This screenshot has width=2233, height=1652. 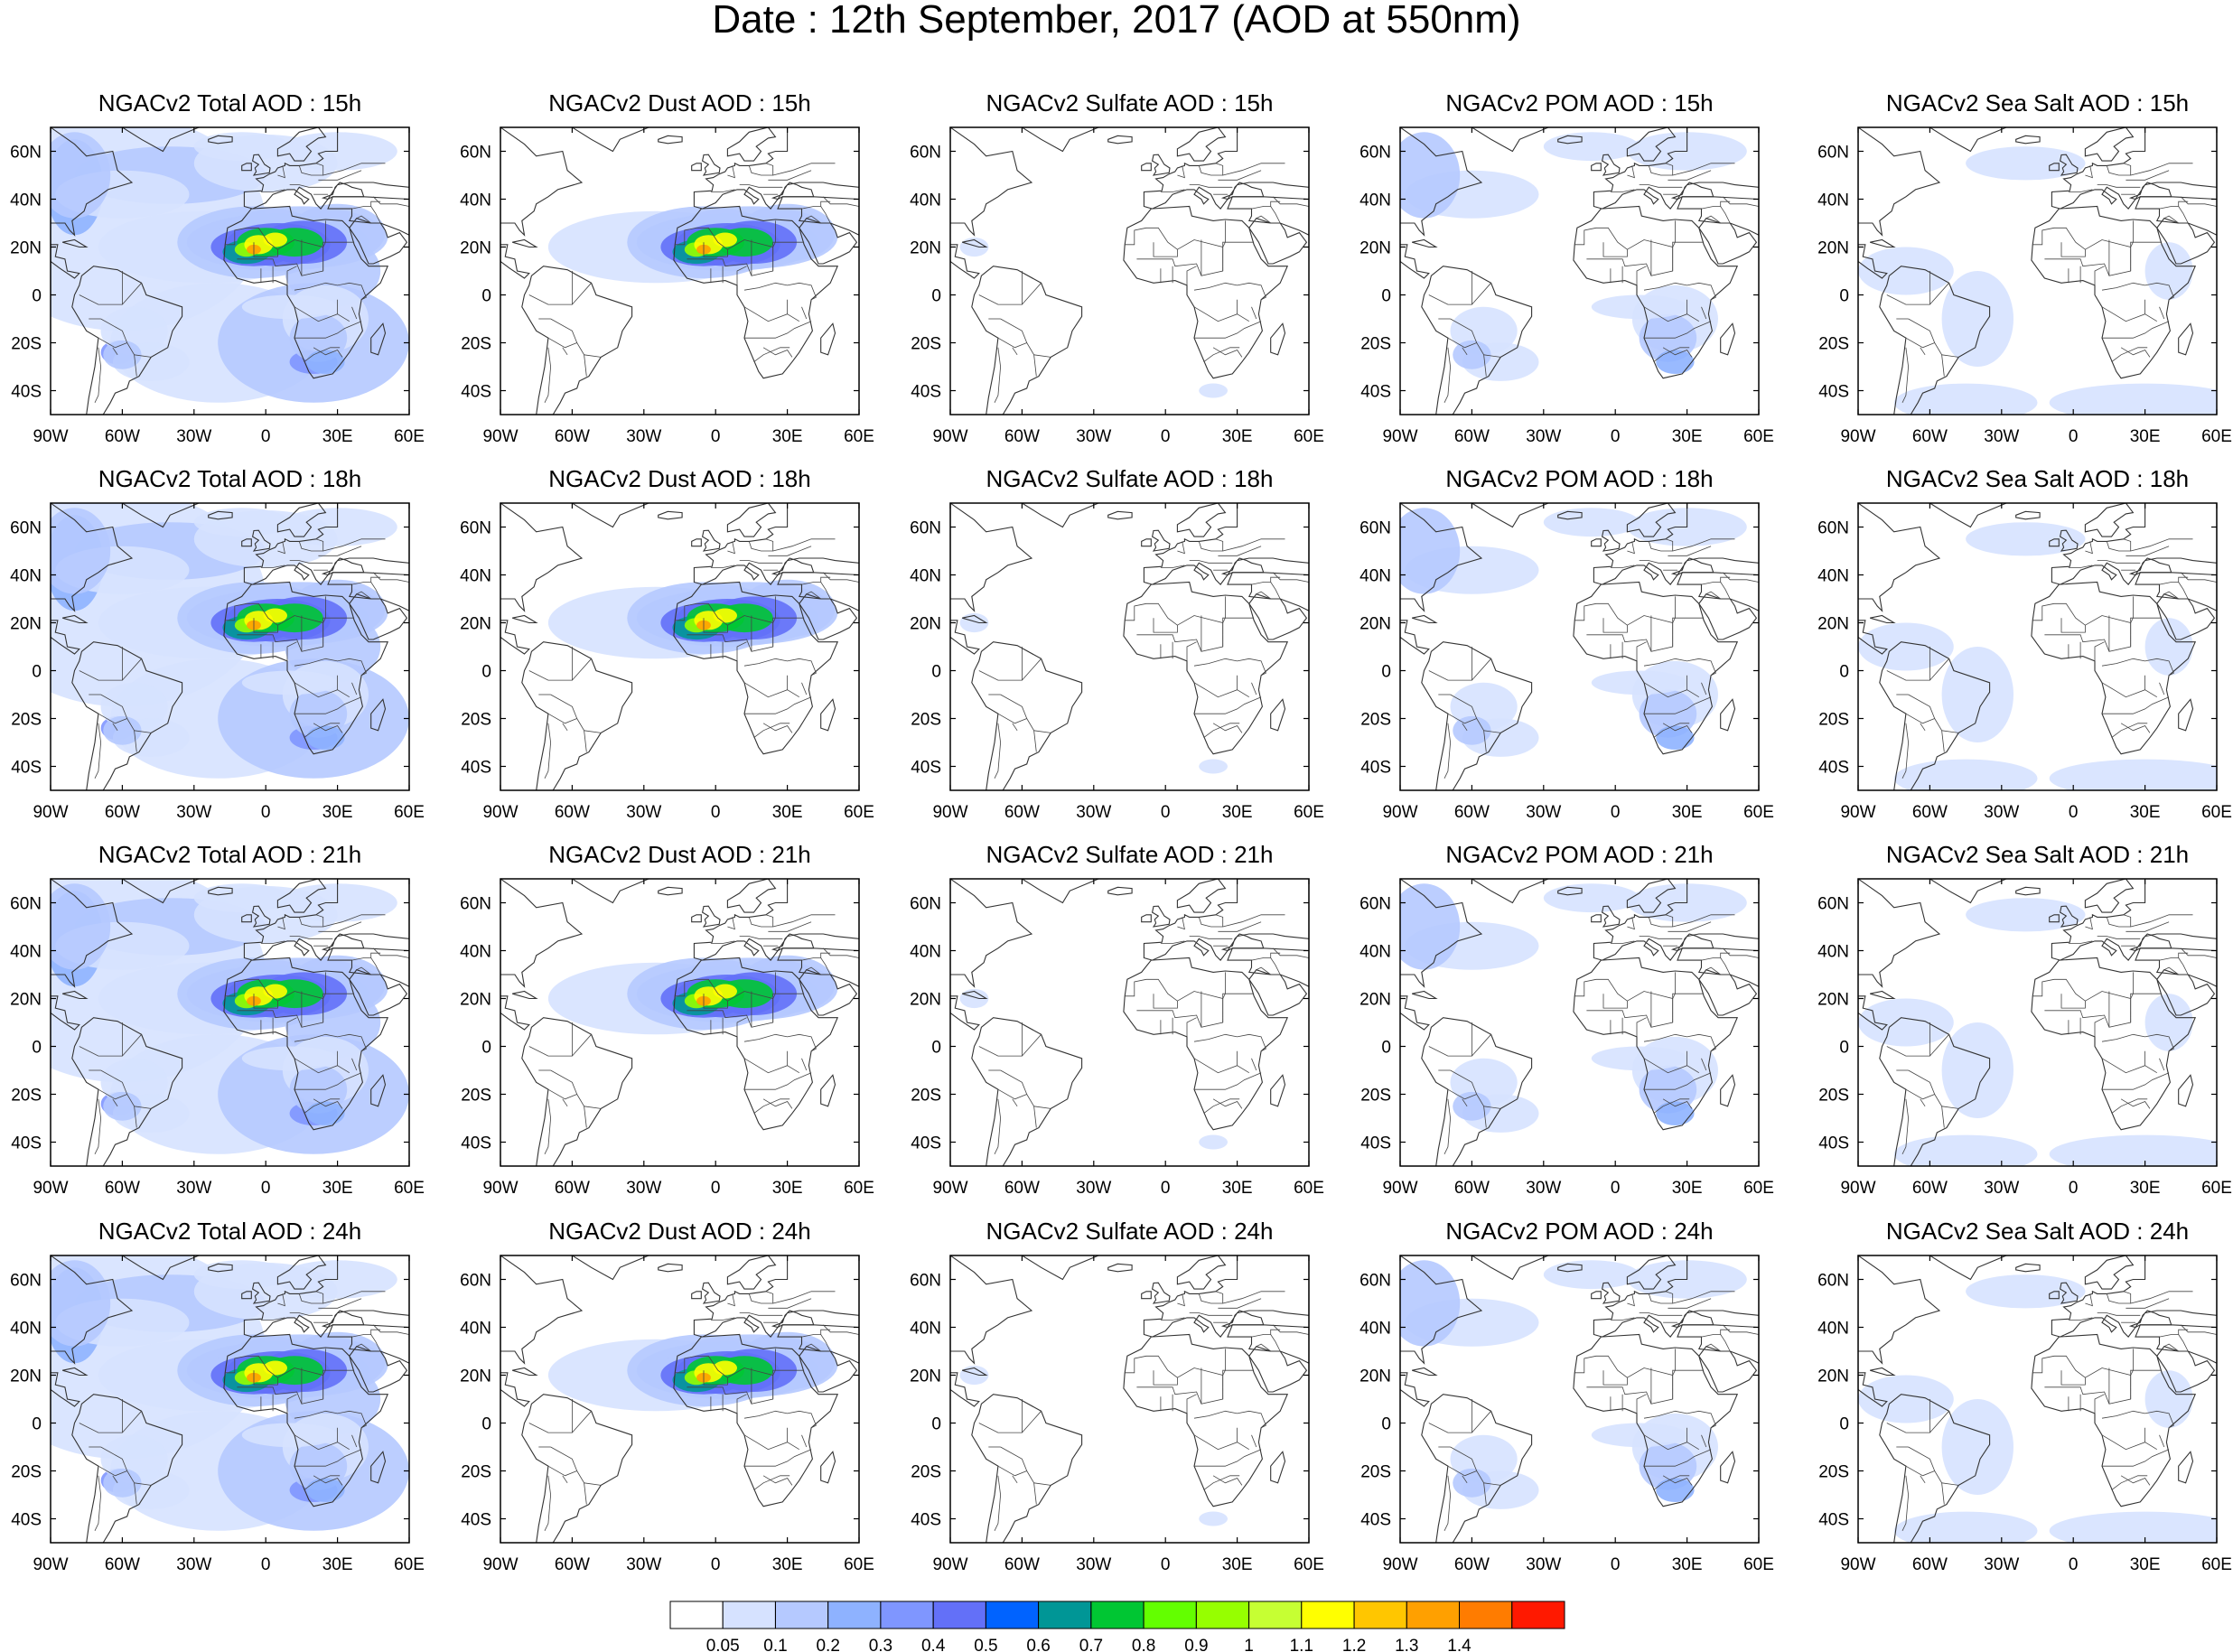 What do you see at coordinates (975, 619) in the screenshot?
I see `coastline-cuba` at bounding box center [975, 619].